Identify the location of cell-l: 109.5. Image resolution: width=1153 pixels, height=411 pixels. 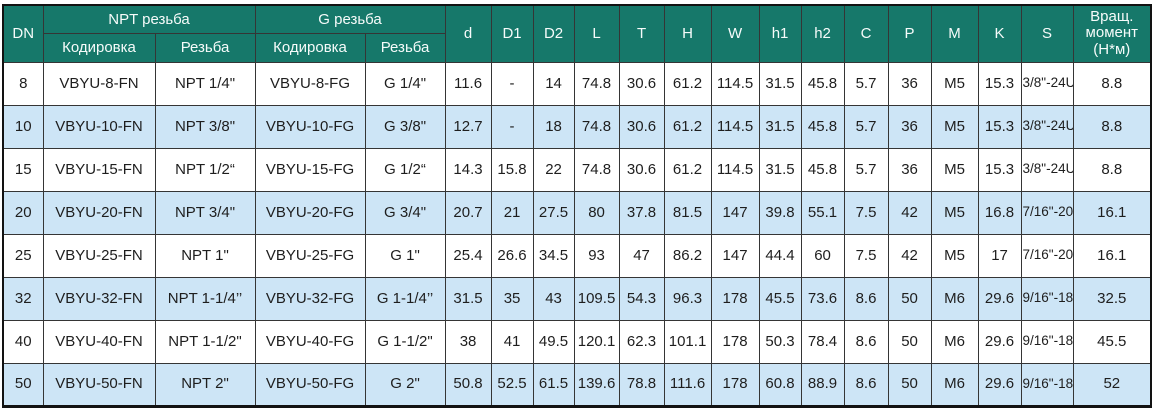
(596, 298).